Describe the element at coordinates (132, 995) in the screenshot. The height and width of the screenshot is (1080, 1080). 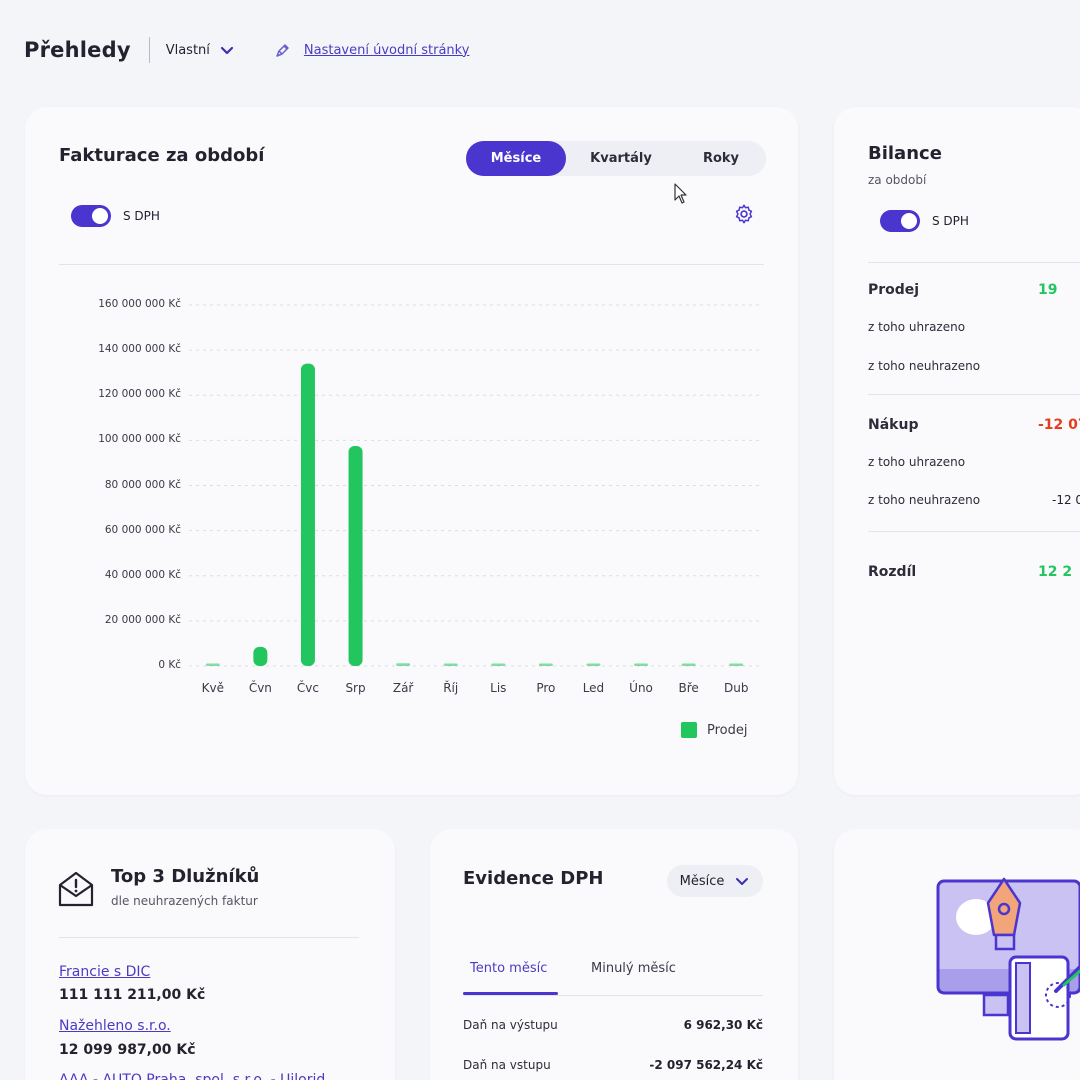
I see `debtor-amount-1: 111 111 211,00 Kč` at that location.